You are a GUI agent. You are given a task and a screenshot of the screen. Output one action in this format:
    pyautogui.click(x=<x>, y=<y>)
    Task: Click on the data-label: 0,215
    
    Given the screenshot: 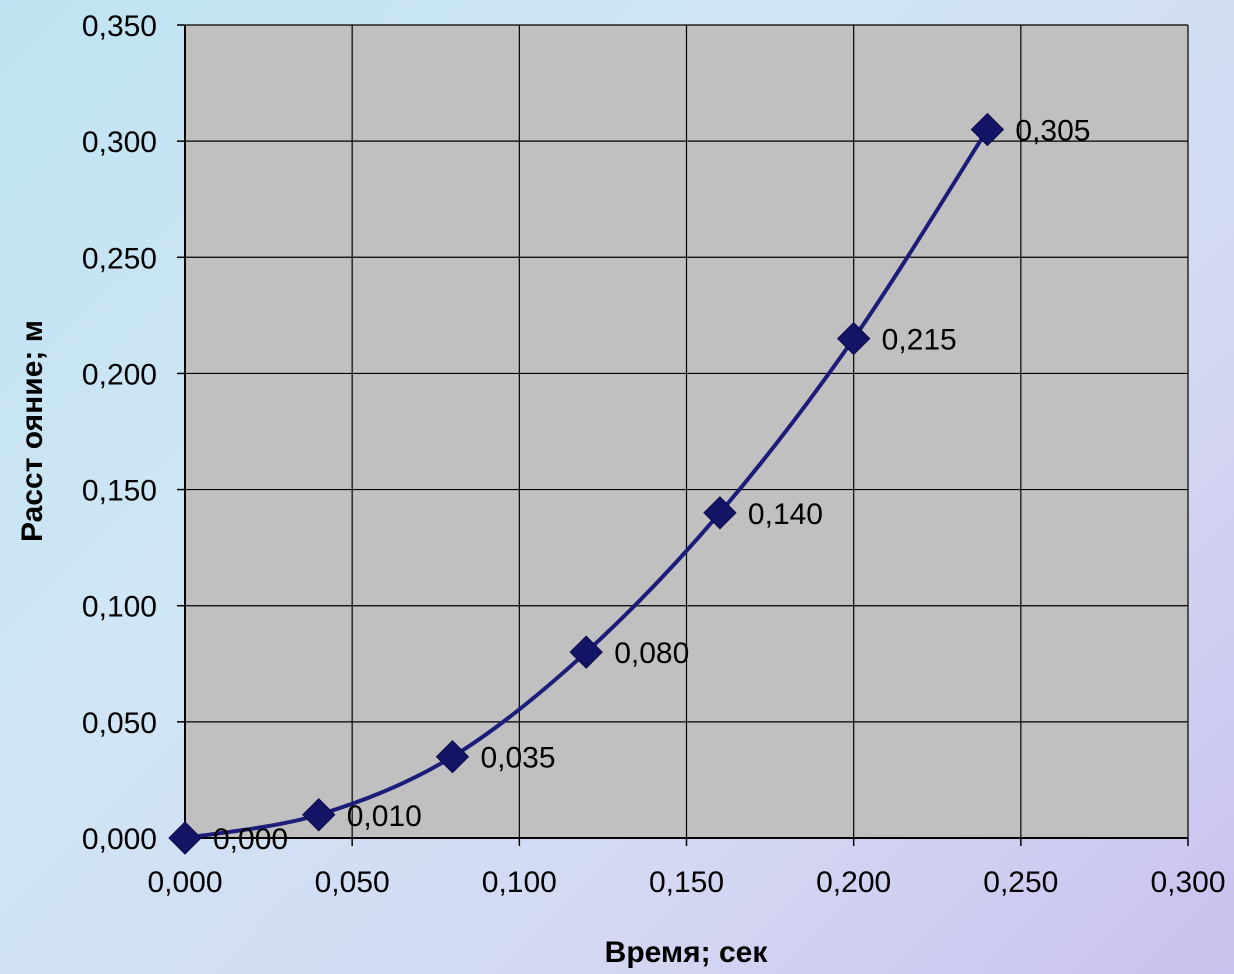 What is the action you would take?
    pyautogui.click(x=919, y=340)
    